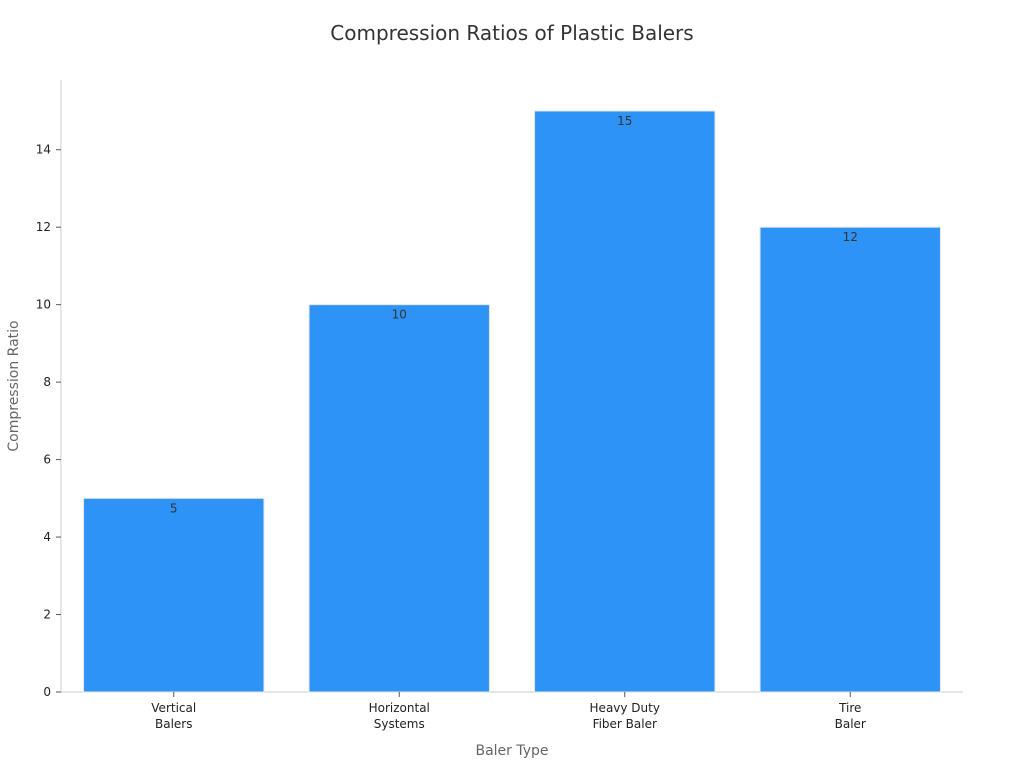  I want to click on y-tick-label: 10, so click(43, 305).